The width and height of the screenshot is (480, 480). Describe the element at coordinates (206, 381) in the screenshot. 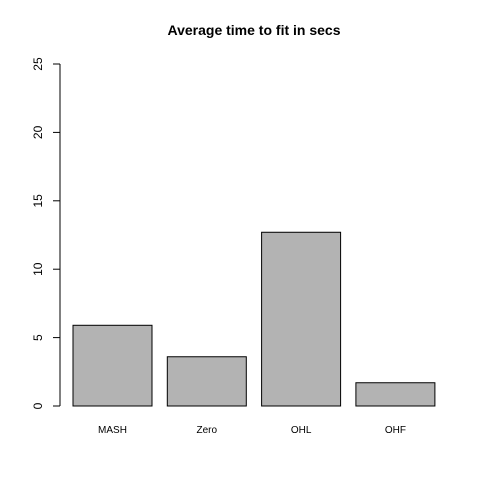

I see `bar-zero` at that location.